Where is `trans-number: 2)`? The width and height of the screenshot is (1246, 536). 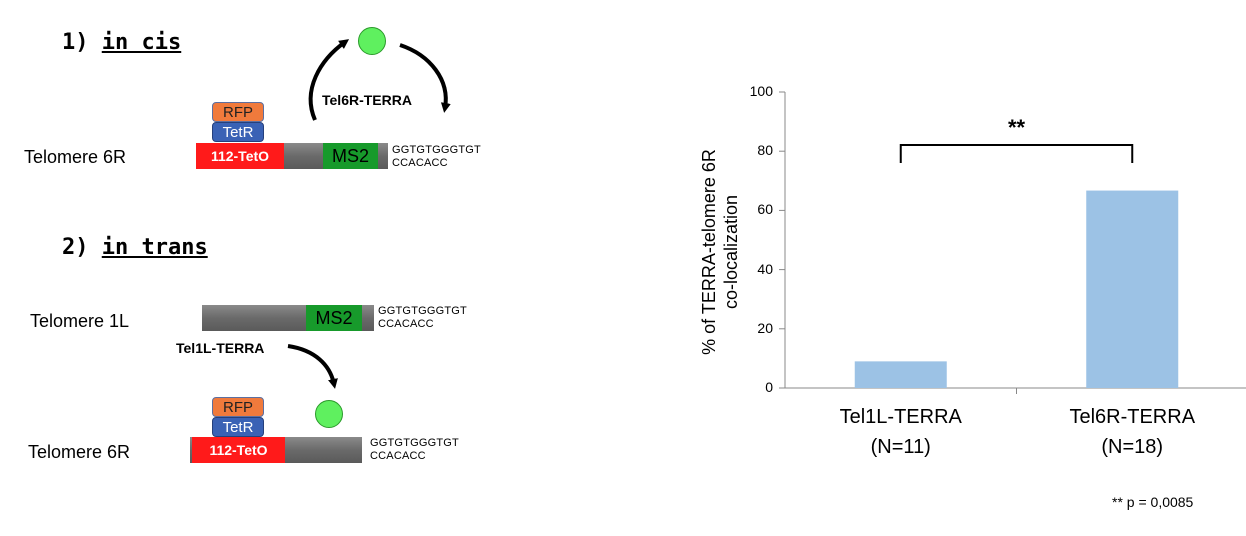 trans-number: 2) is located at coordinates (75, 247).